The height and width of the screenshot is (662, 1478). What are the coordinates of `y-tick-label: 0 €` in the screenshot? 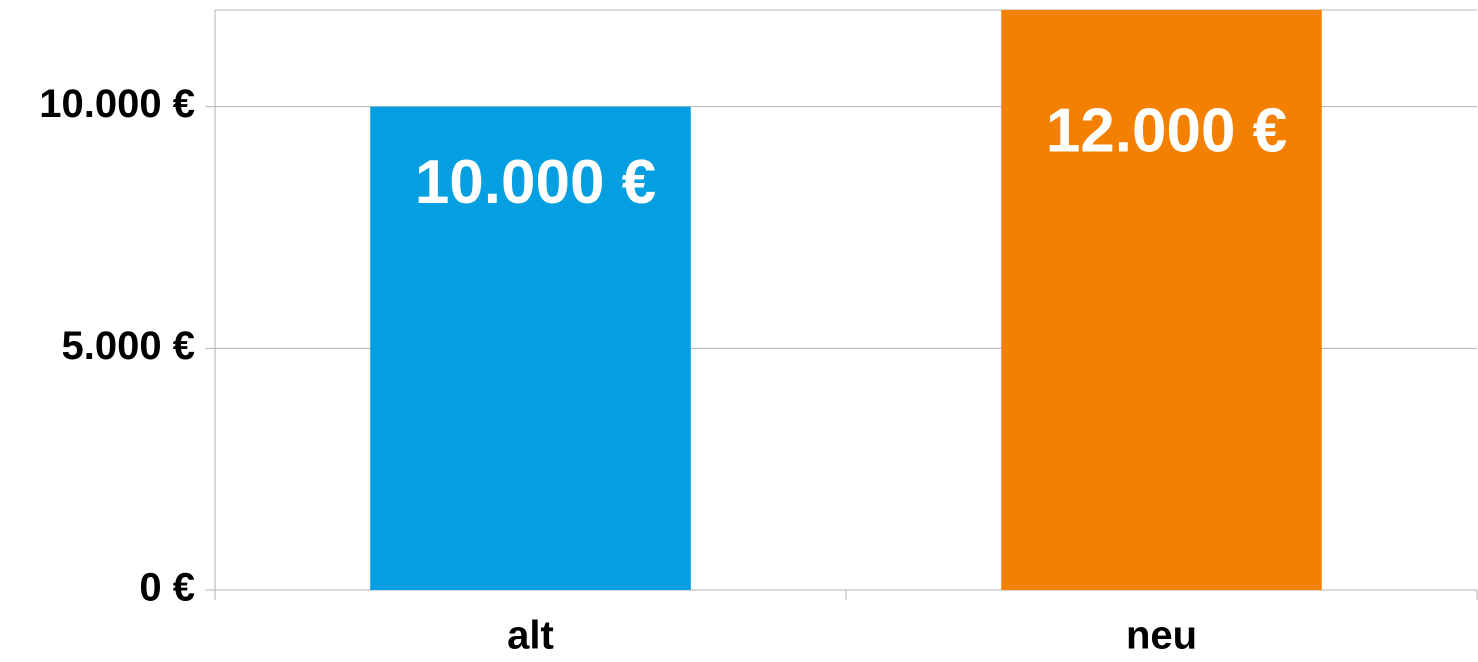 It's located at (167, 588).